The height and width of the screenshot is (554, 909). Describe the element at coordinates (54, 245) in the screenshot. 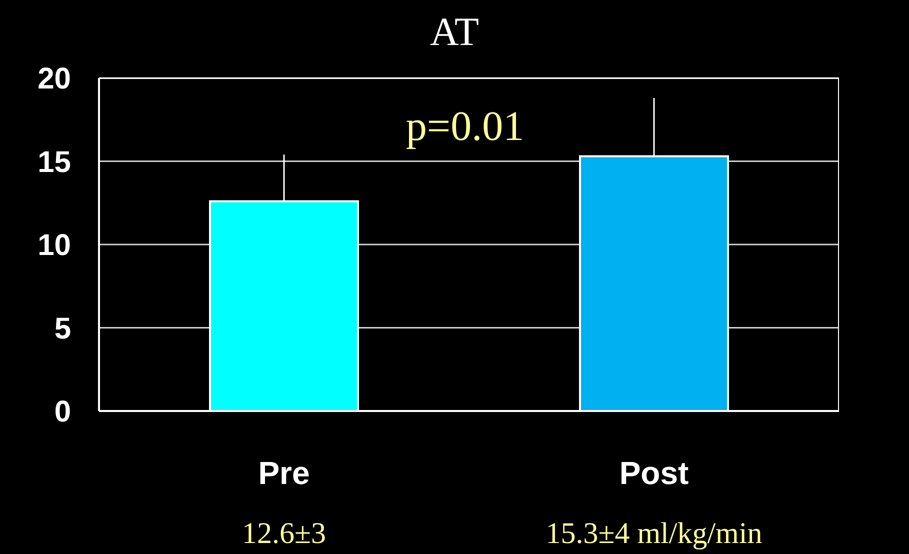

I see `y-tick-label: 10` at that location.